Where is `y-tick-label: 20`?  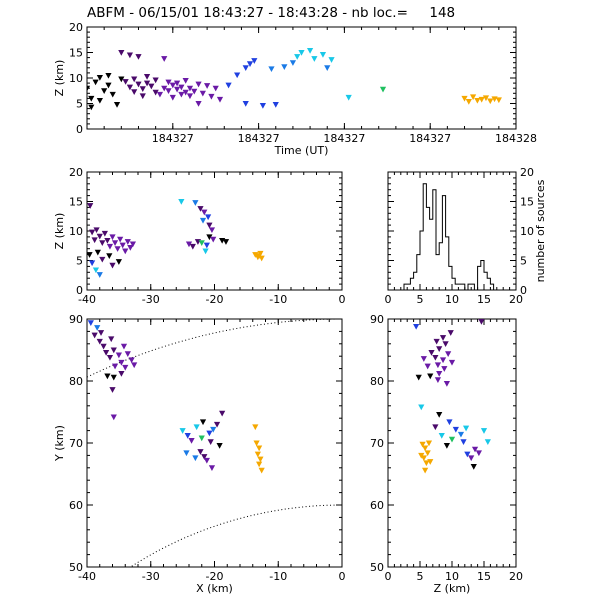 y-tick-label: 20 is located at coordinates (76, 27).